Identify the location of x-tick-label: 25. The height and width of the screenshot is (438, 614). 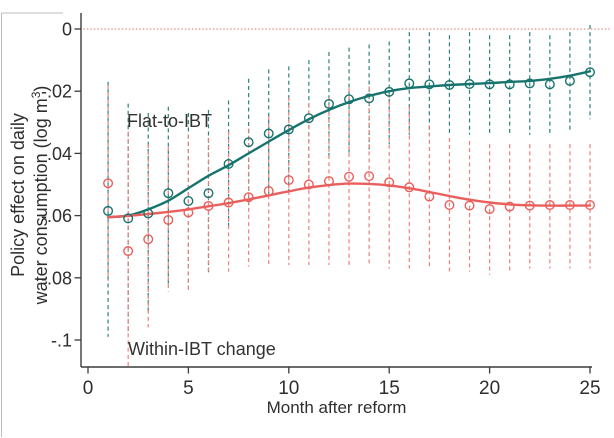
(589, 388).